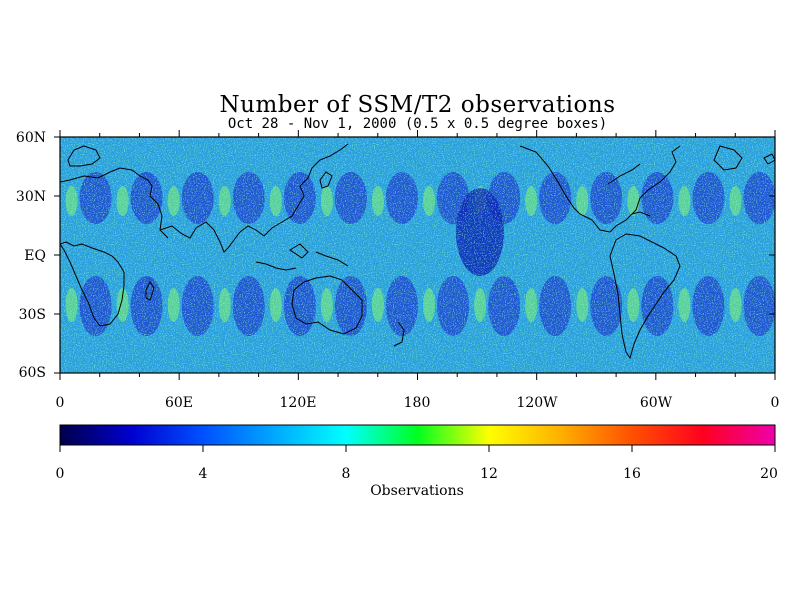 The height and width of the screenshot is (600, 800). I want to click on lon-label-60w: 60W, so click(656, 403).